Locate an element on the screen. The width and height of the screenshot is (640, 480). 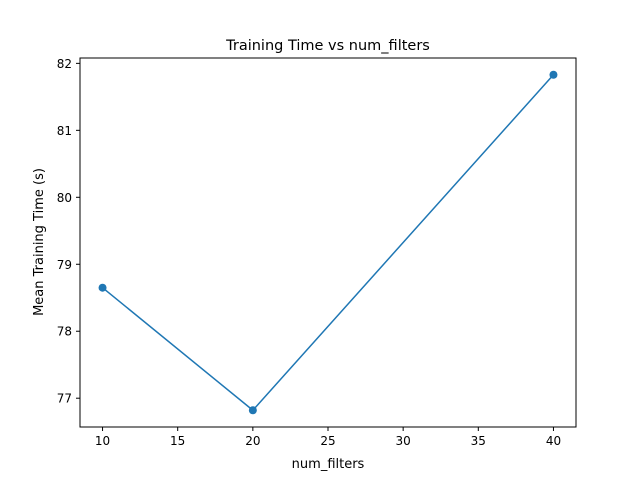
y-tick-label: 81 is located at coordinates (64, 131).